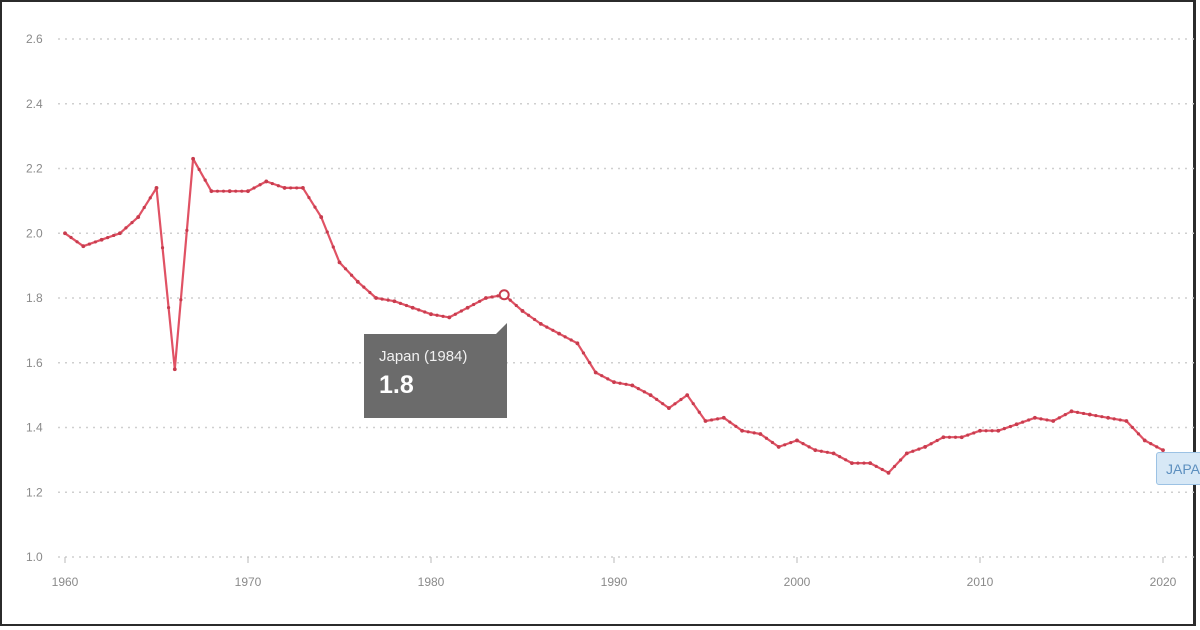  I want to click on y-tick-label: 2.0, so click(34, 233).